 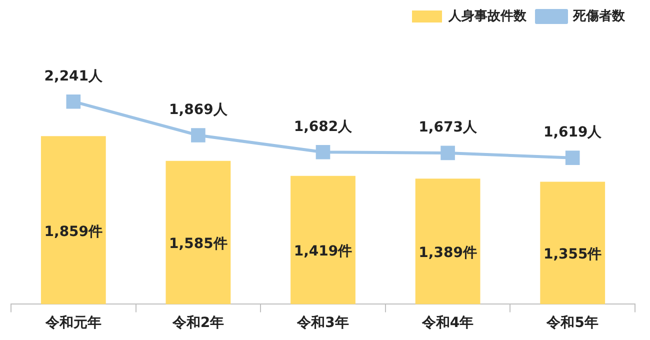 I want to click on data-label: 1,682人, so click(x=324, y=126).